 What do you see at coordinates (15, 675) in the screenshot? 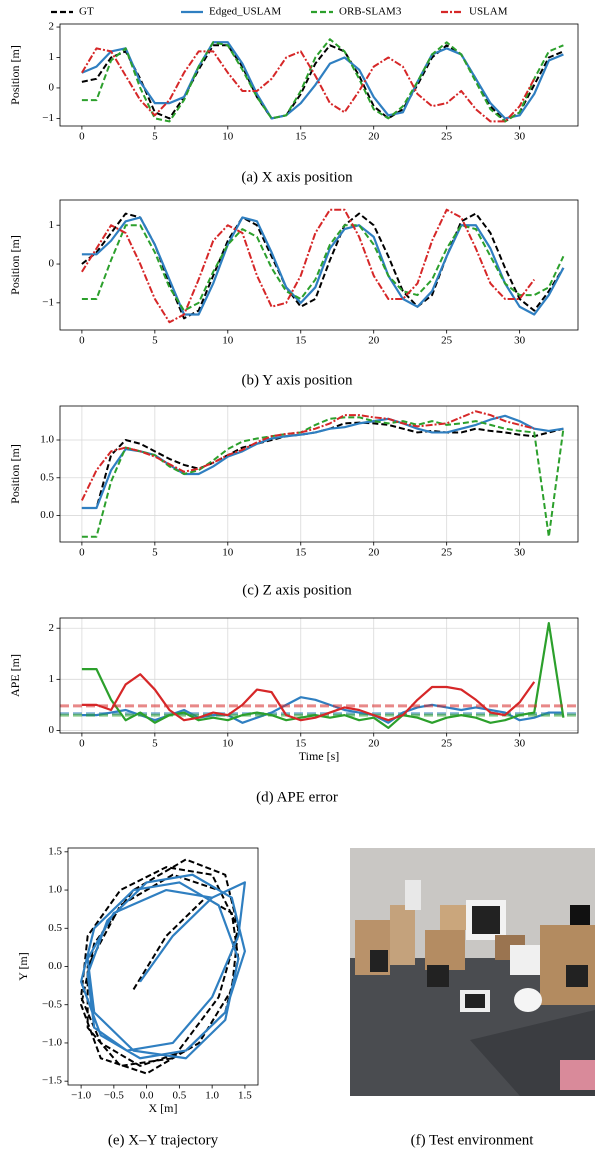
I see `y-axis-label: APE [m]` at bounding box center [15, 675].